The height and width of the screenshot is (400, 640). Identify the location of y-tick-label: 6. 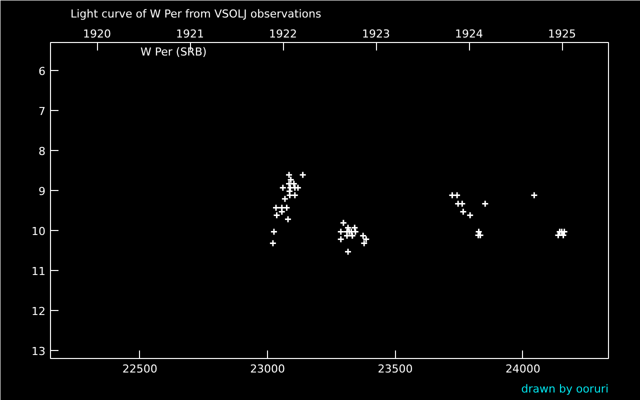
(42, 71).